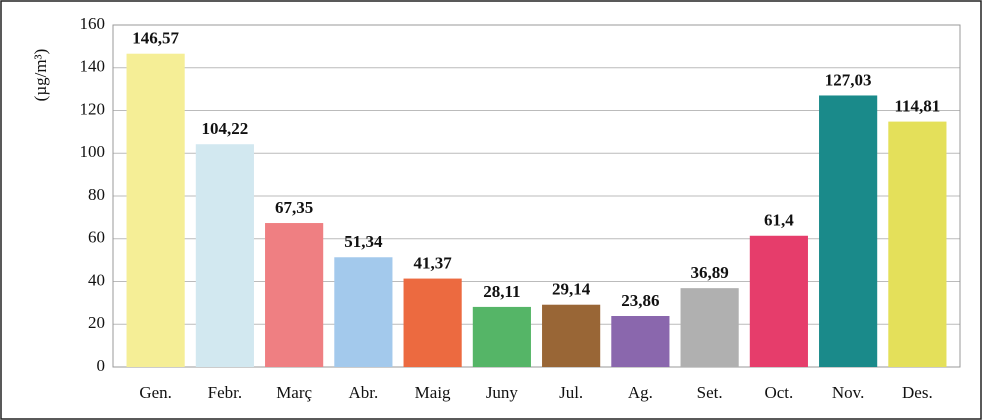 The width and height of the screenshot is (982, 420). What do you see at coordinates (96, 279) in the screenshot?
I see `y-tick-label: 40` at bounding box center [96, 279].